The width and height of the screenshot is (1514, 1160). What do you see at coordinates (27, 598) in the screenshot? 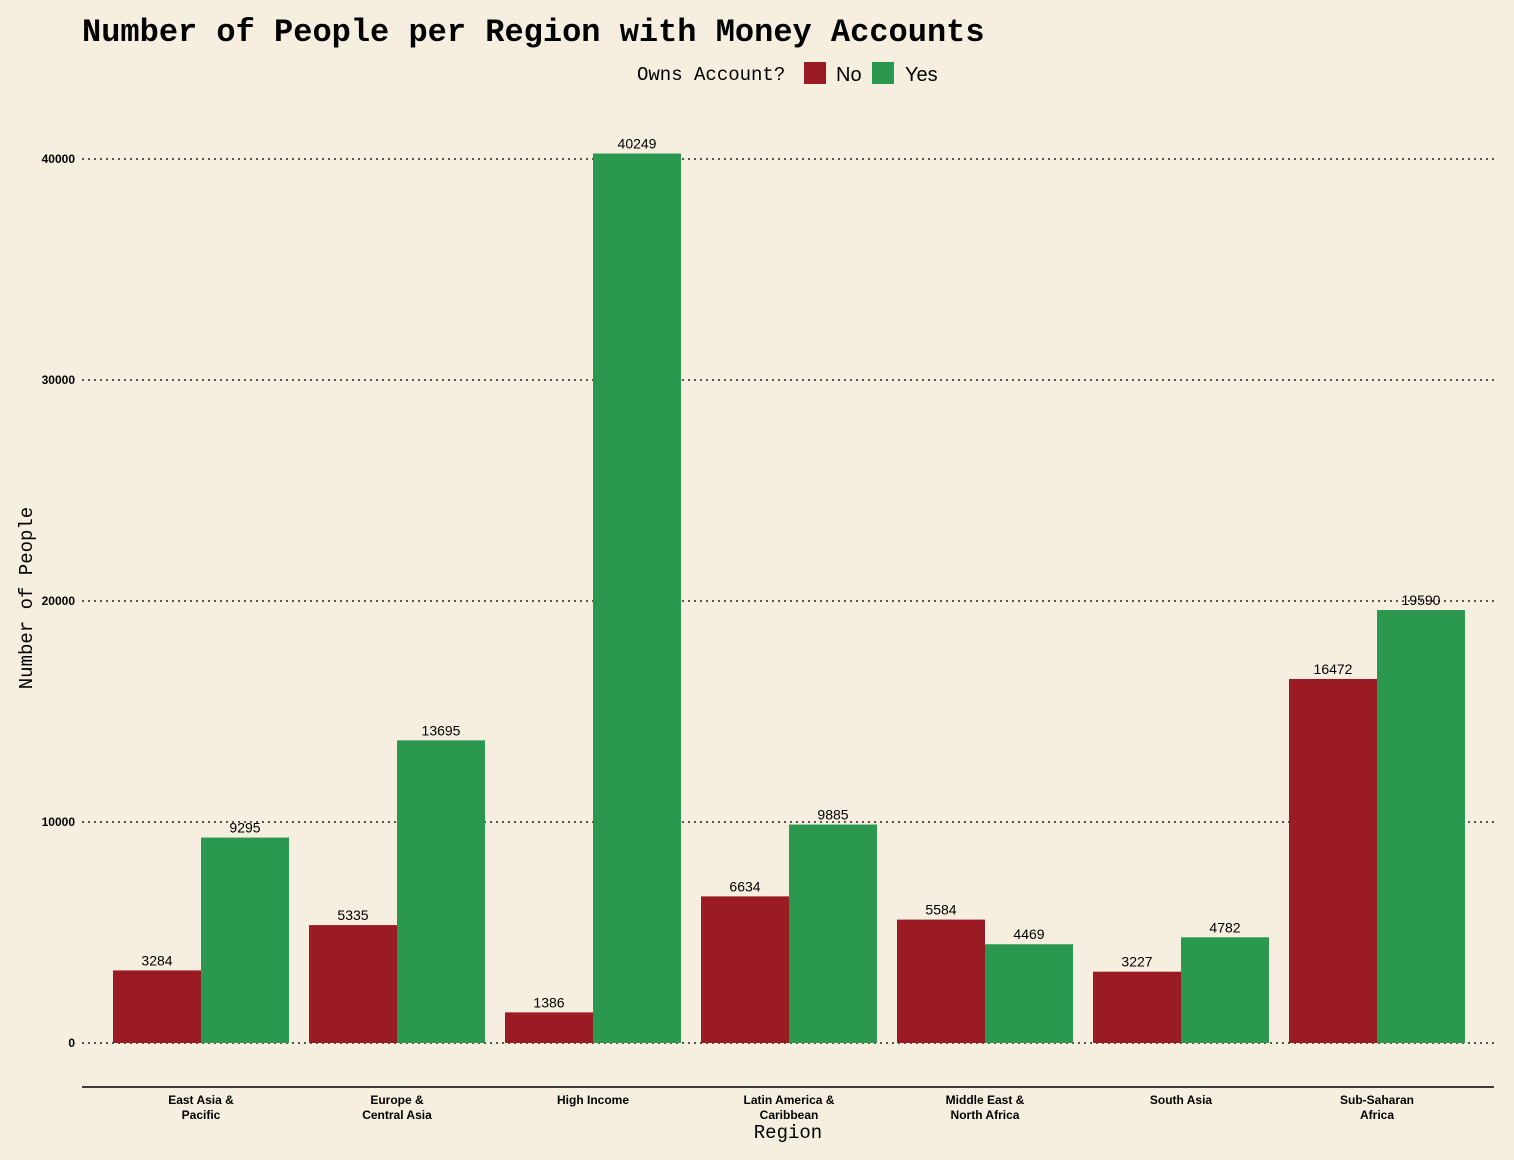
I see `y-axis-title: Number of People` at bounding box center [27, 598].